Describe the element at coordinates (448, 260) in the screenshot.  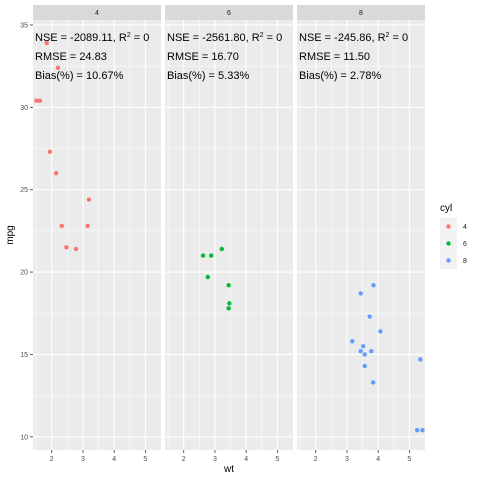
I see `legend-key-cyl8` at that location.